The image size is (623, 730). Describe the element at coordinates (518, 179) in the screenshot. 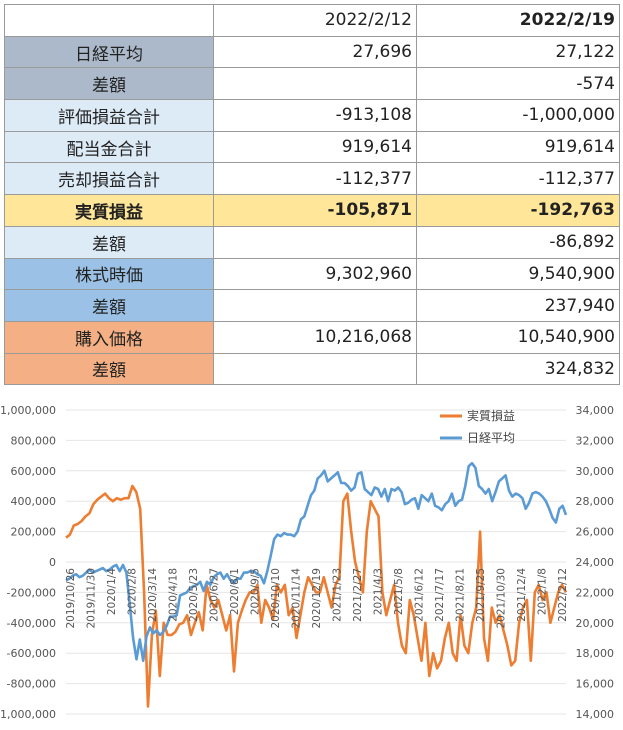

I see `row-value-2: -112,377` at that location.